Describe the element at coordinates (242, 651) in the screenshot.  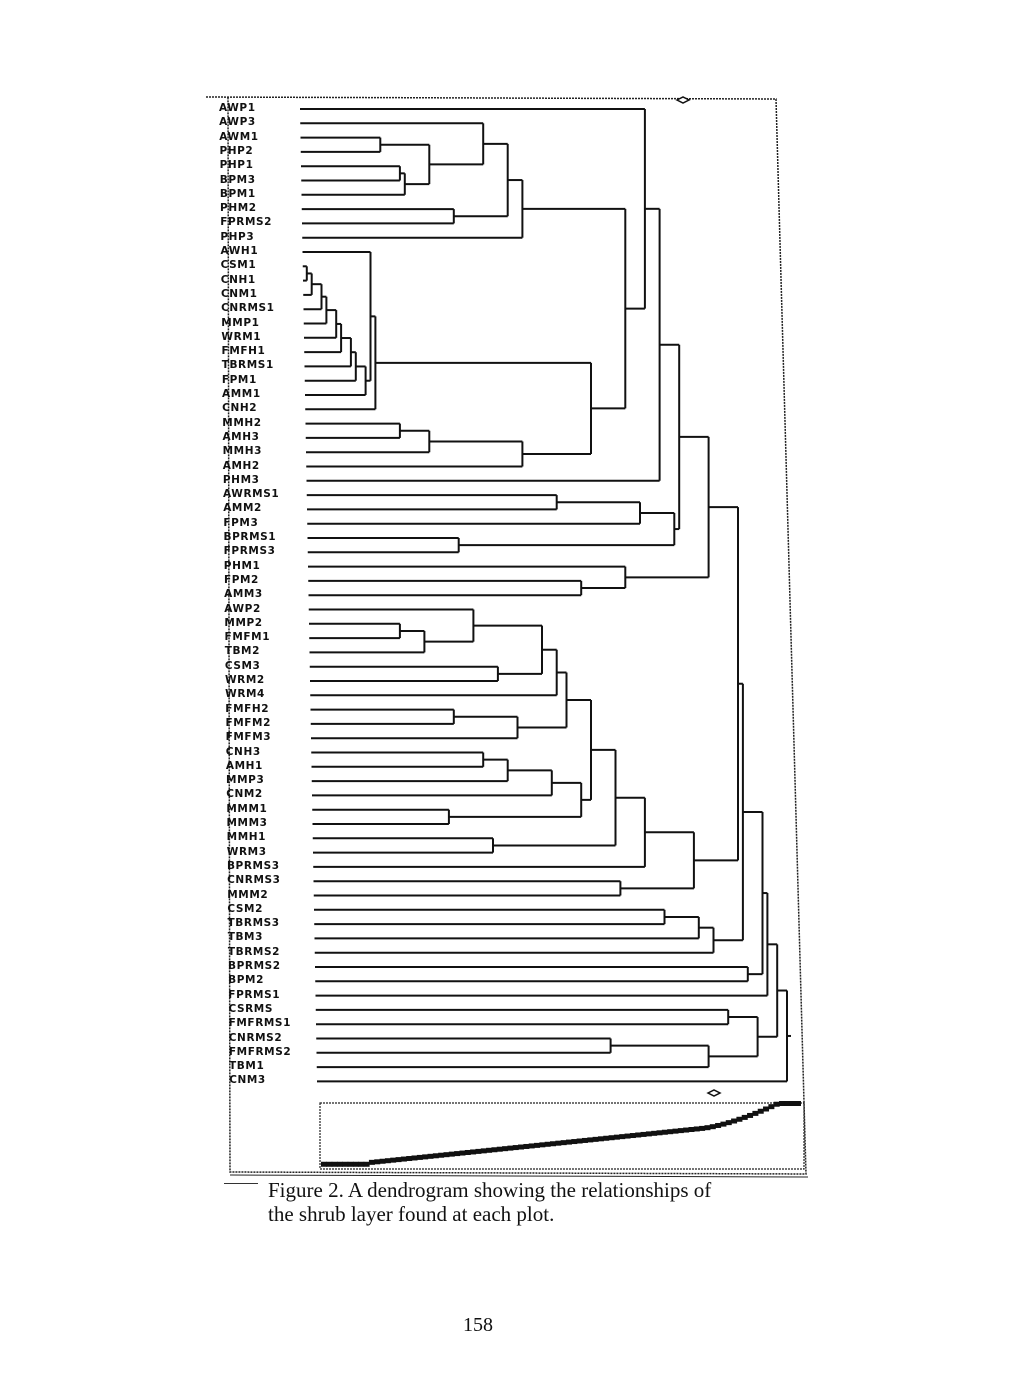
I see `leaf-label: TBM2` at that location.